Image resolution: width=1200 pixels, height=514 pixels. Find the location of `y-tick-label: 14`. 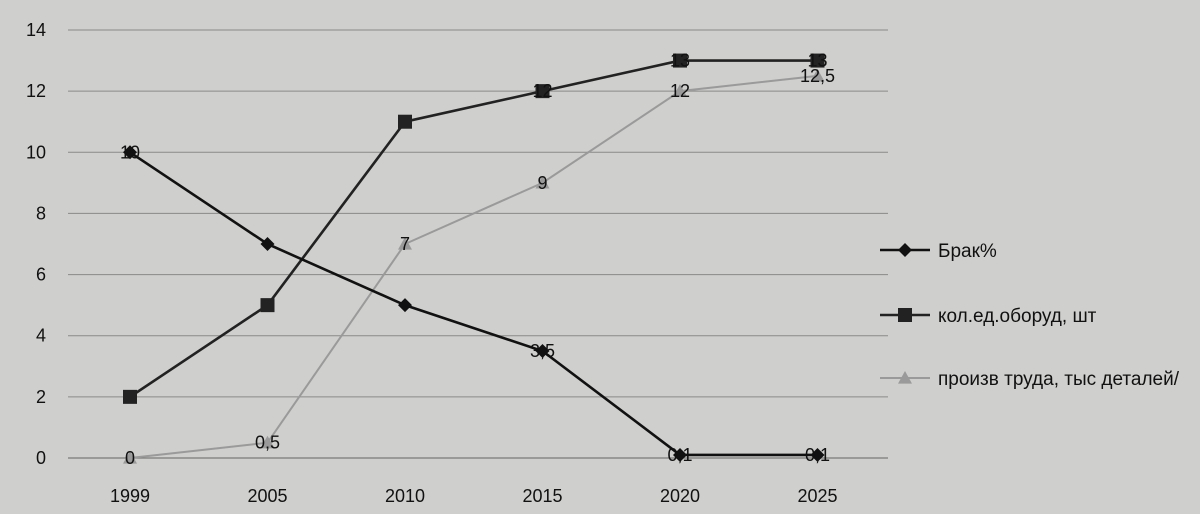

y-tick-label: 14 is located at coordinates (36, 30).